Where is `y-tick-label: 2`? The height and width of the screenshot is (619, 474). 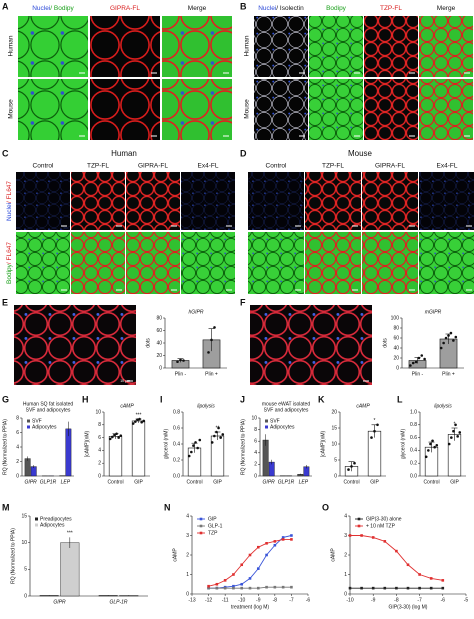
y-tick-label: 2 is located at coordinates (17, 462).